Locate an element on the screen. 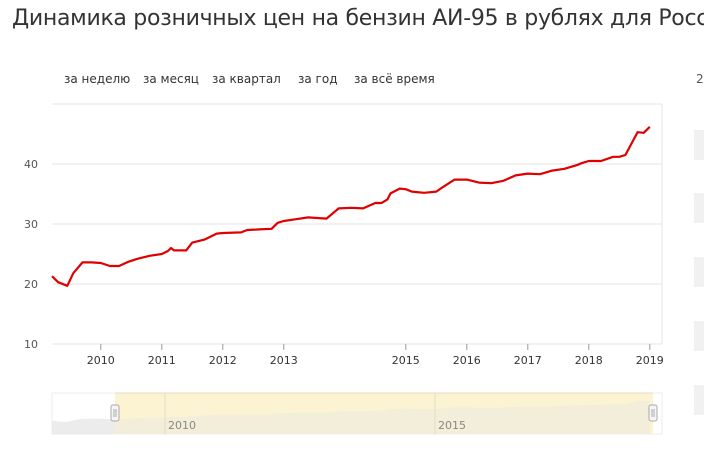  x-tick-label: 2013 is located at coordinates (284, 360).